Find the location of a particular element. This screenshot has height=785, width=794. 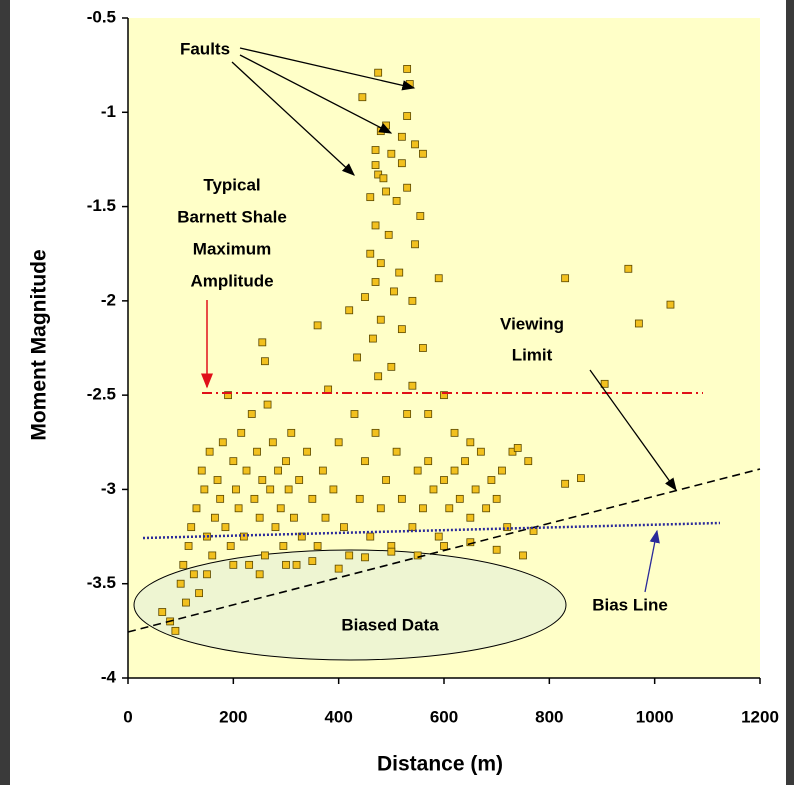

annotation: Barnett Shale is located at coordinates (232, 216).